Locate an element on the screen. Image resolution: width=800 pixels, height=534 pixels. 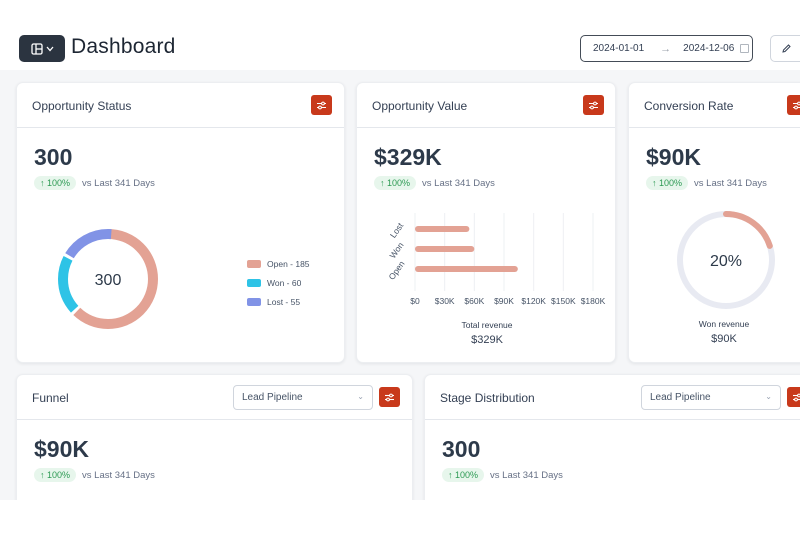
legend-item-lost: Lost - 55 is located at coordinates (278, 301).